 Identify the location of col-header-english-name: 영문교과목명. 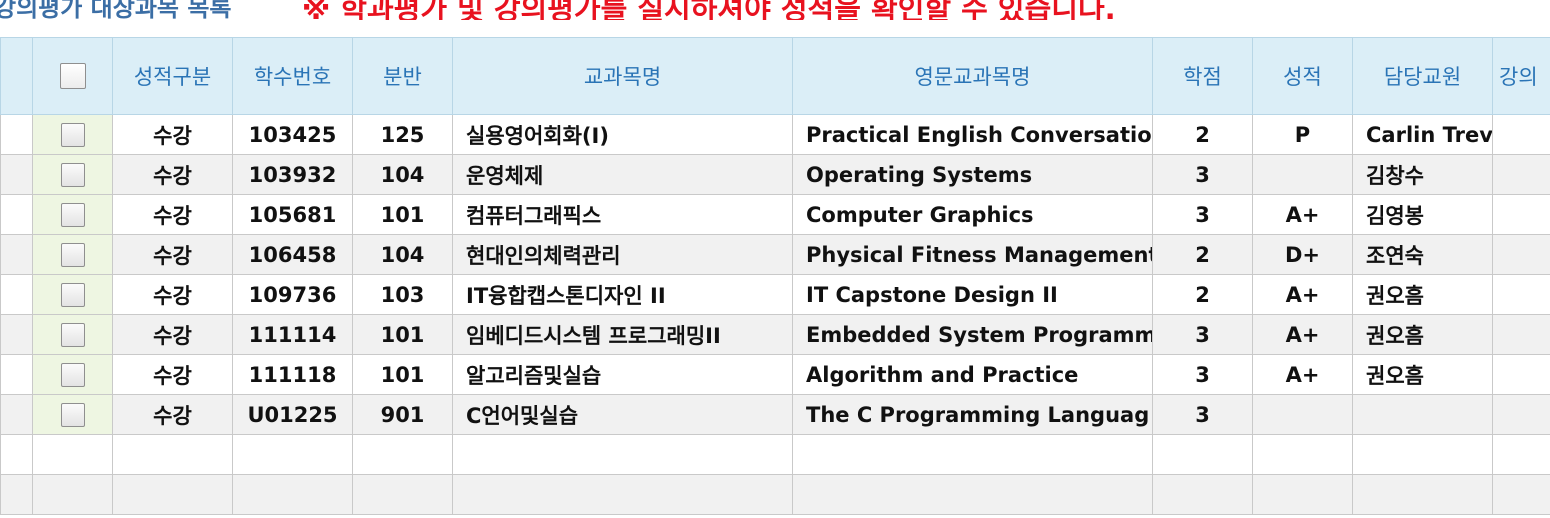
(972, 76).